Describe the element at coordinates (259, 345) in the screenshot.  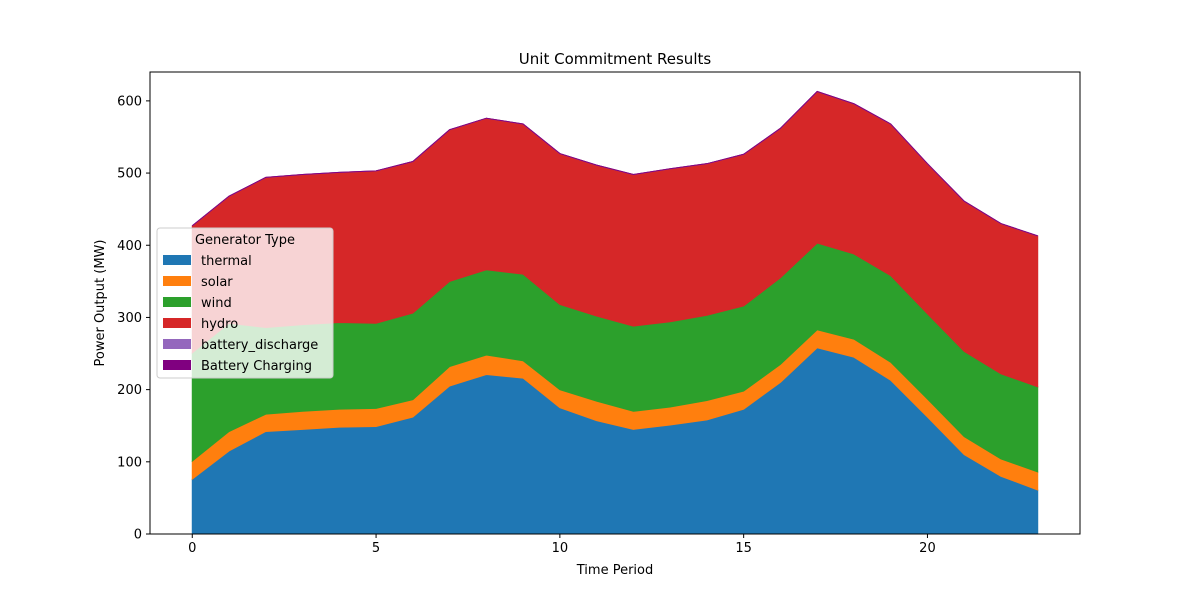
I see `legend-label: battery_discharge` at that location.